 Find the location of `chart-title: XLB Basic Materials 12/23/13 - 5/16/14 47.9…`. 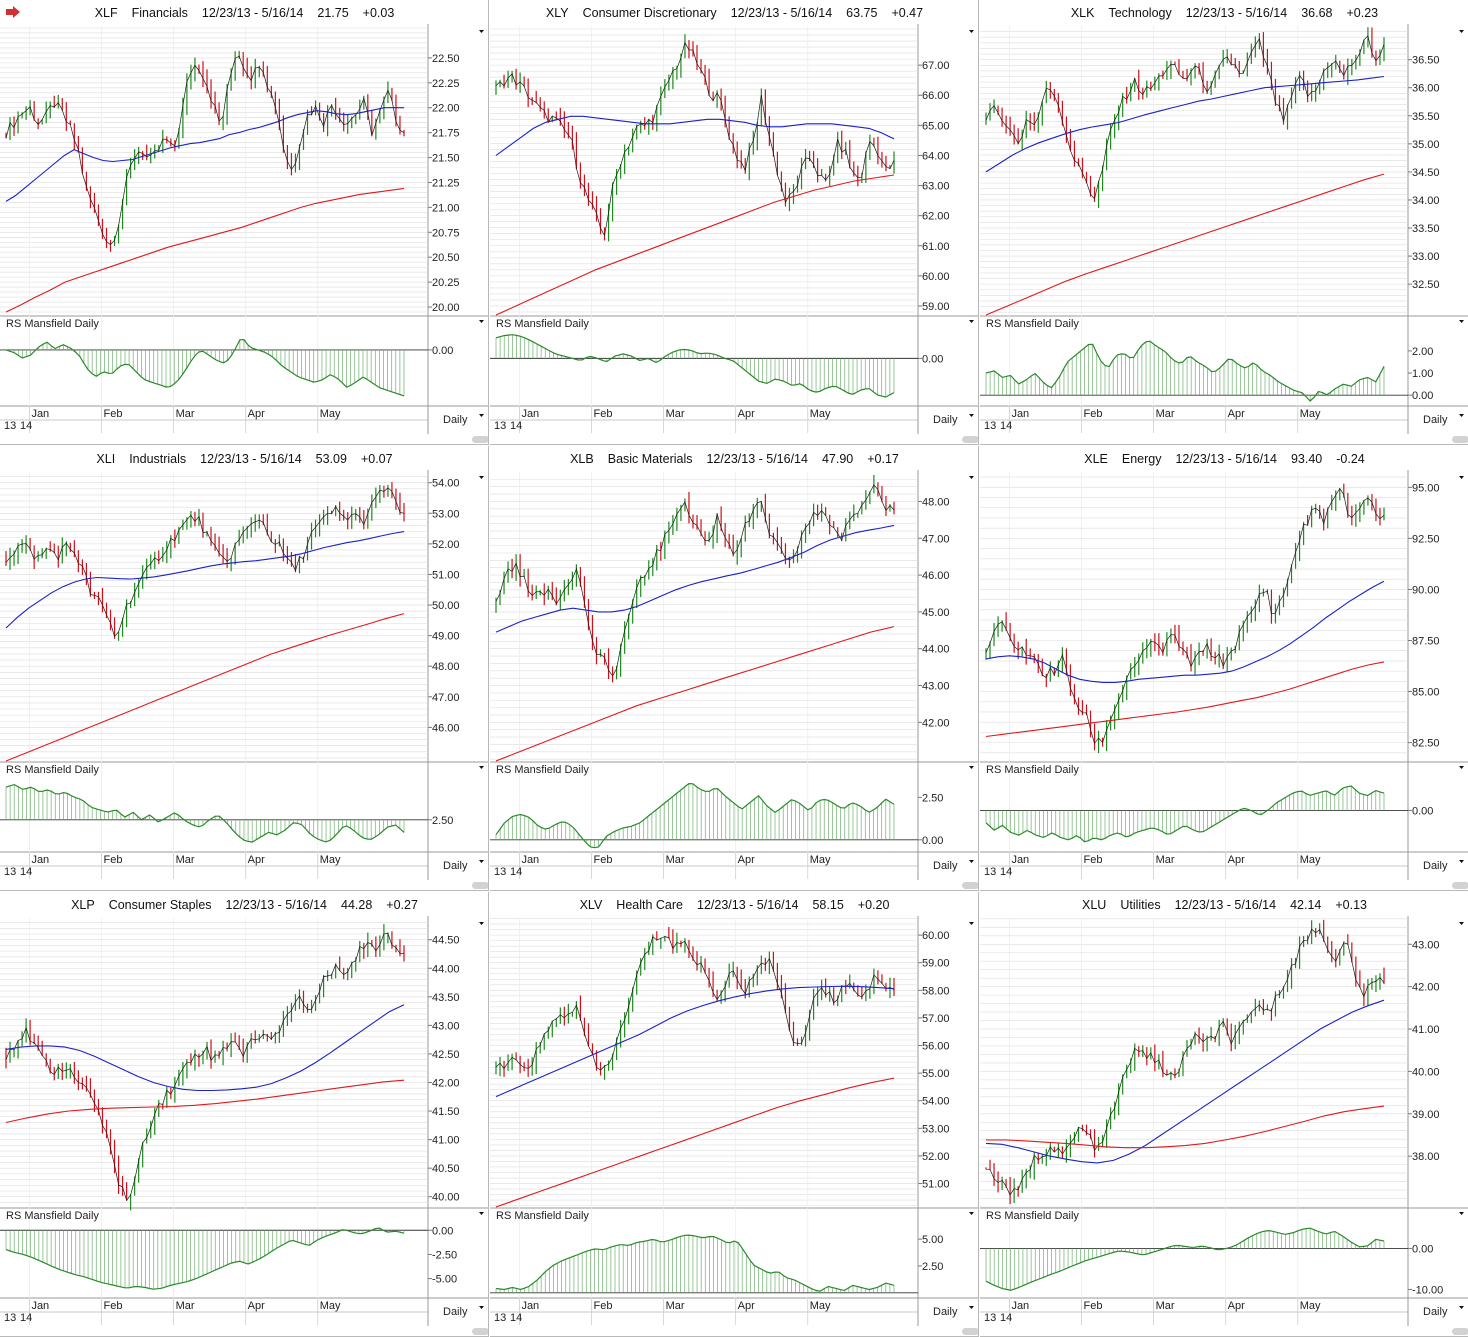

chart-title: XLB Basic Materials 12/23/13 - 5/16/14 47.9… is located at coordinates (734, 459).